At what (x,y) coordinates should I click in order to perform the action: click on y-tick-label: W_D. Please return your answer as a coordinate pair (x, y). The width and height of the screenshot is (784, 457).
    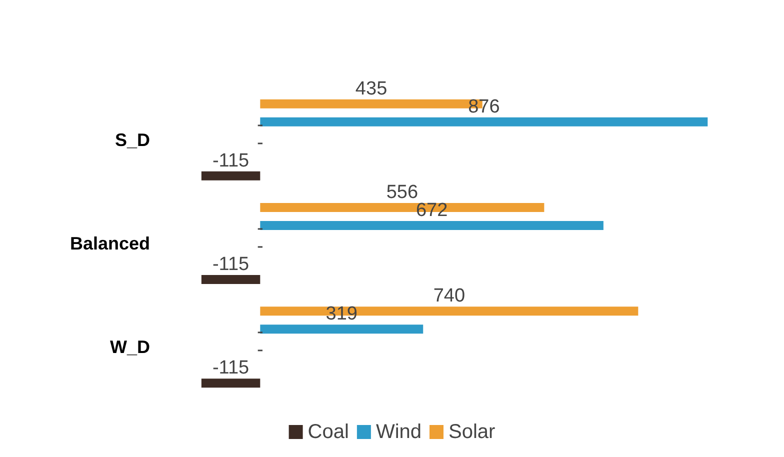
    Looking at the image, I should click on (130, 347).